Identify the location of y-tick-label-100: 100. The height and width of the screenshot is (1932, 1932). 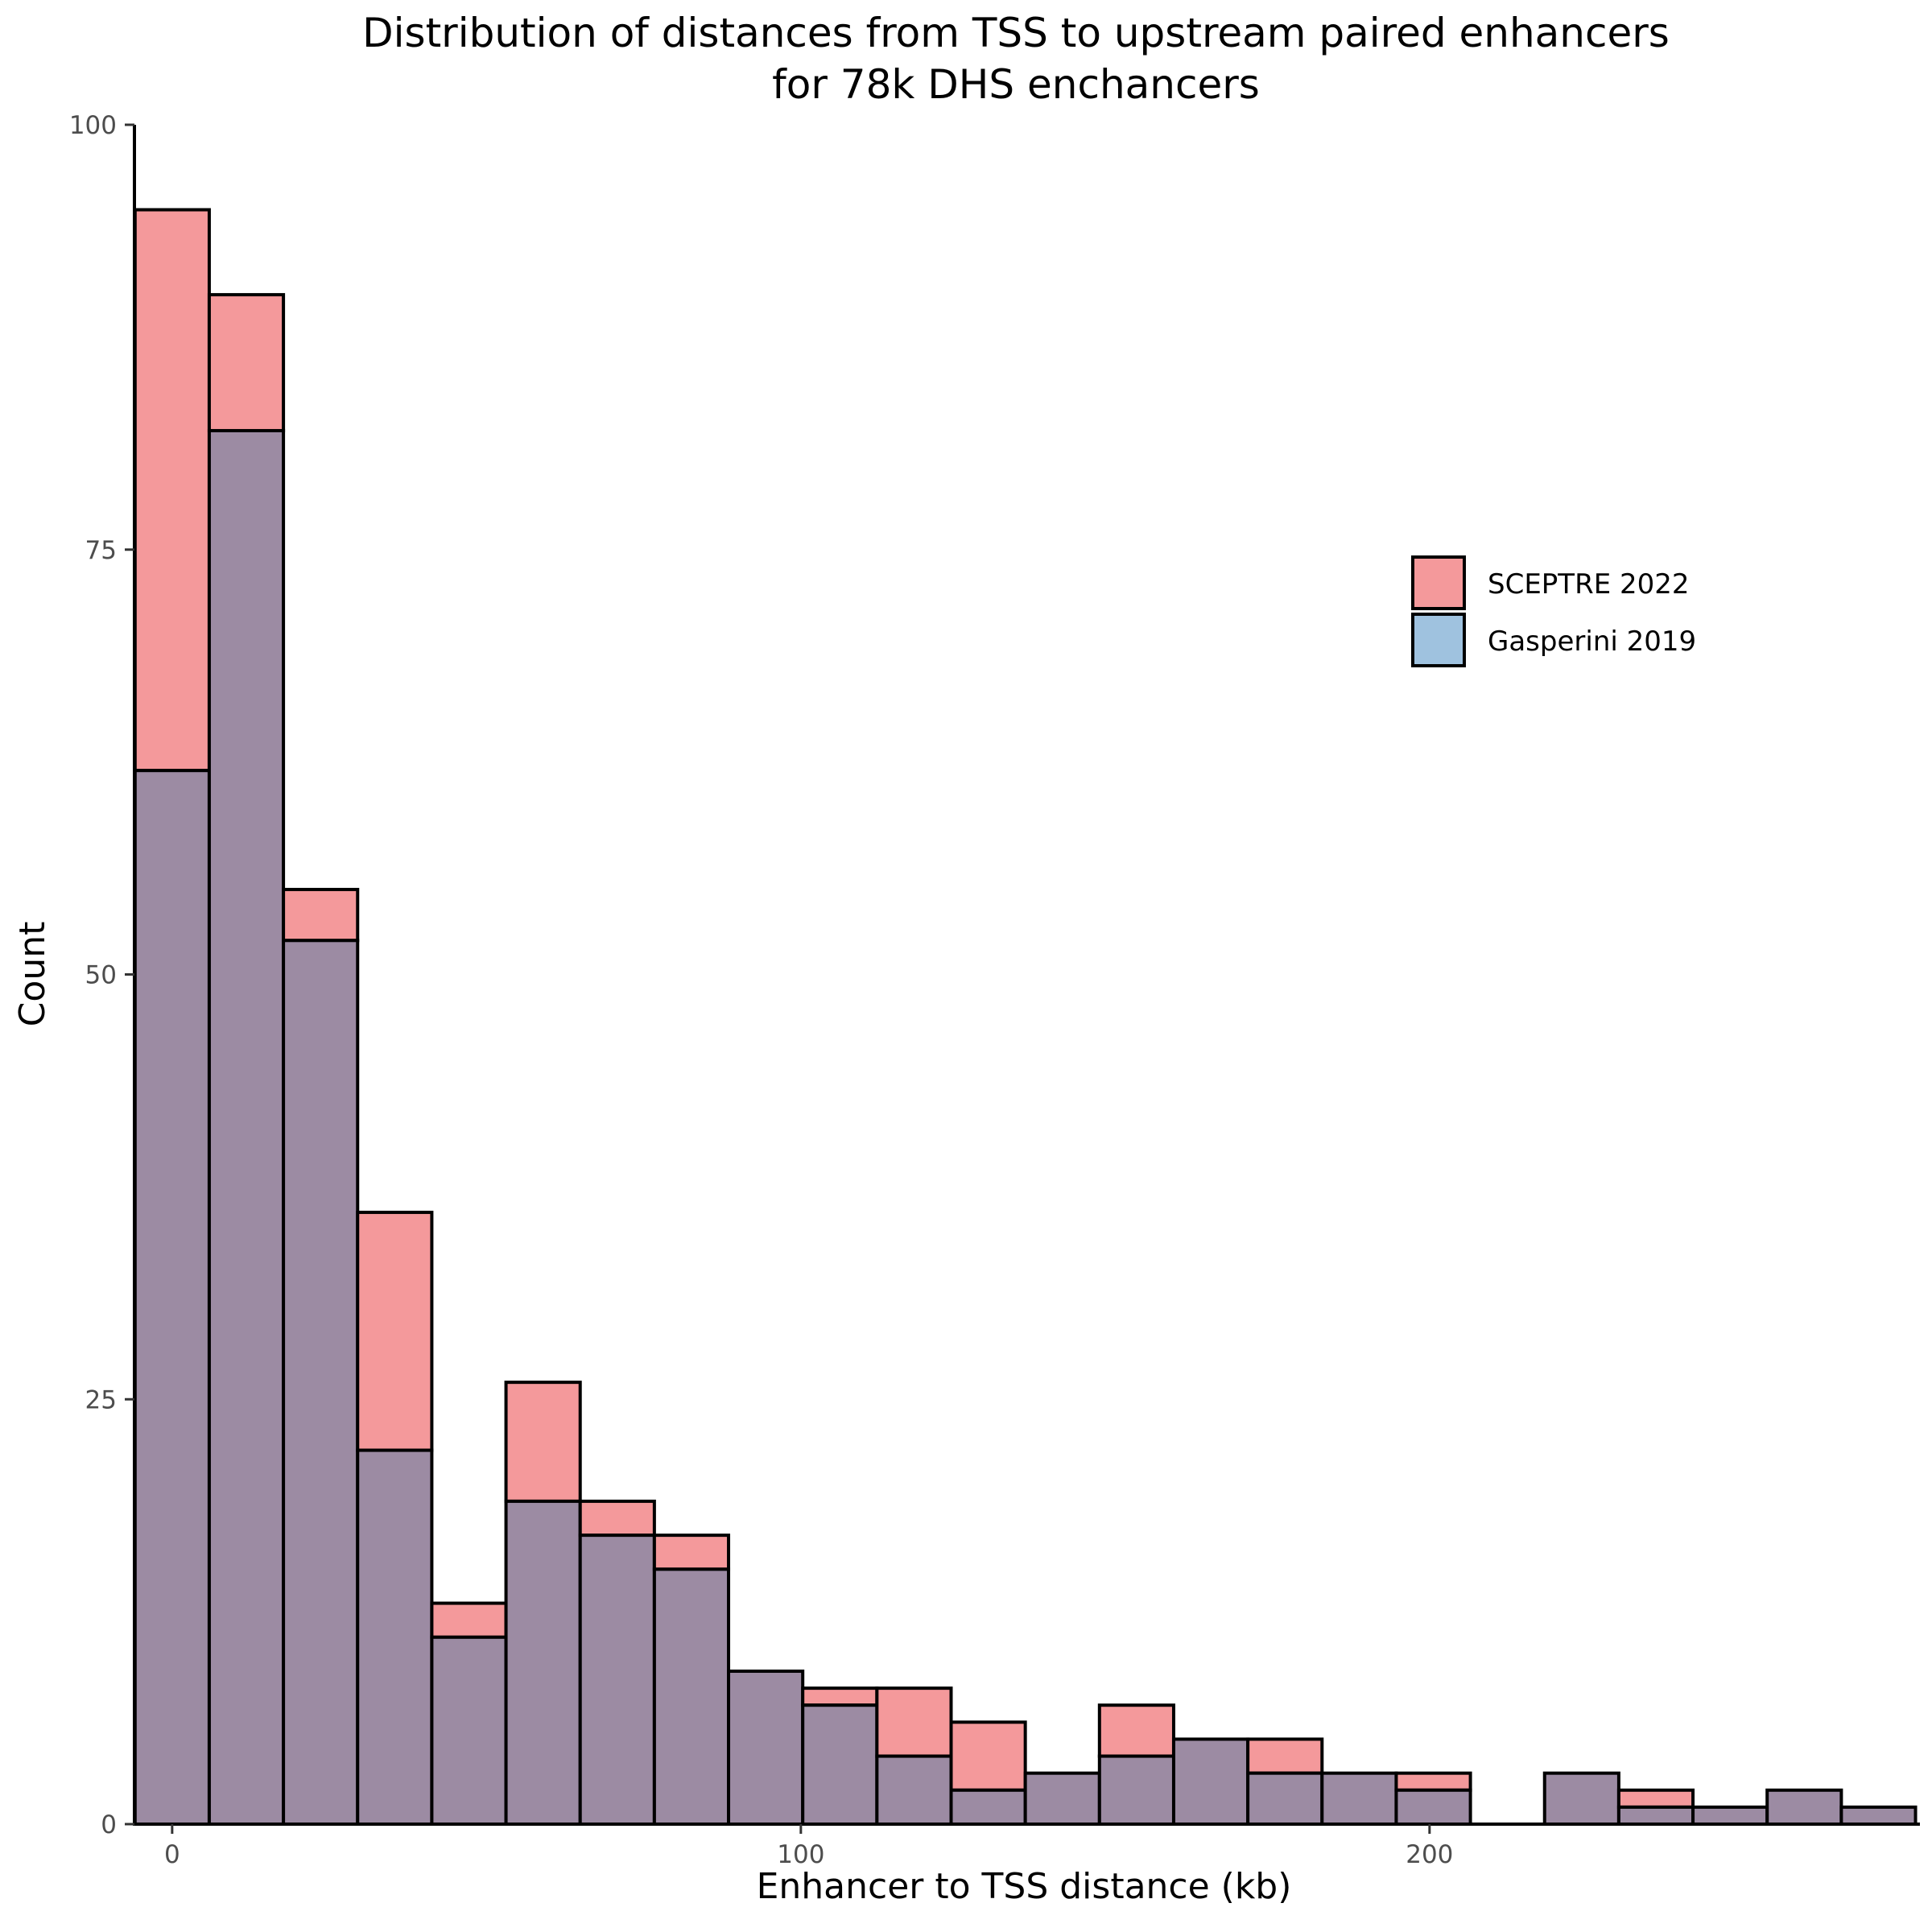
(93, 126).